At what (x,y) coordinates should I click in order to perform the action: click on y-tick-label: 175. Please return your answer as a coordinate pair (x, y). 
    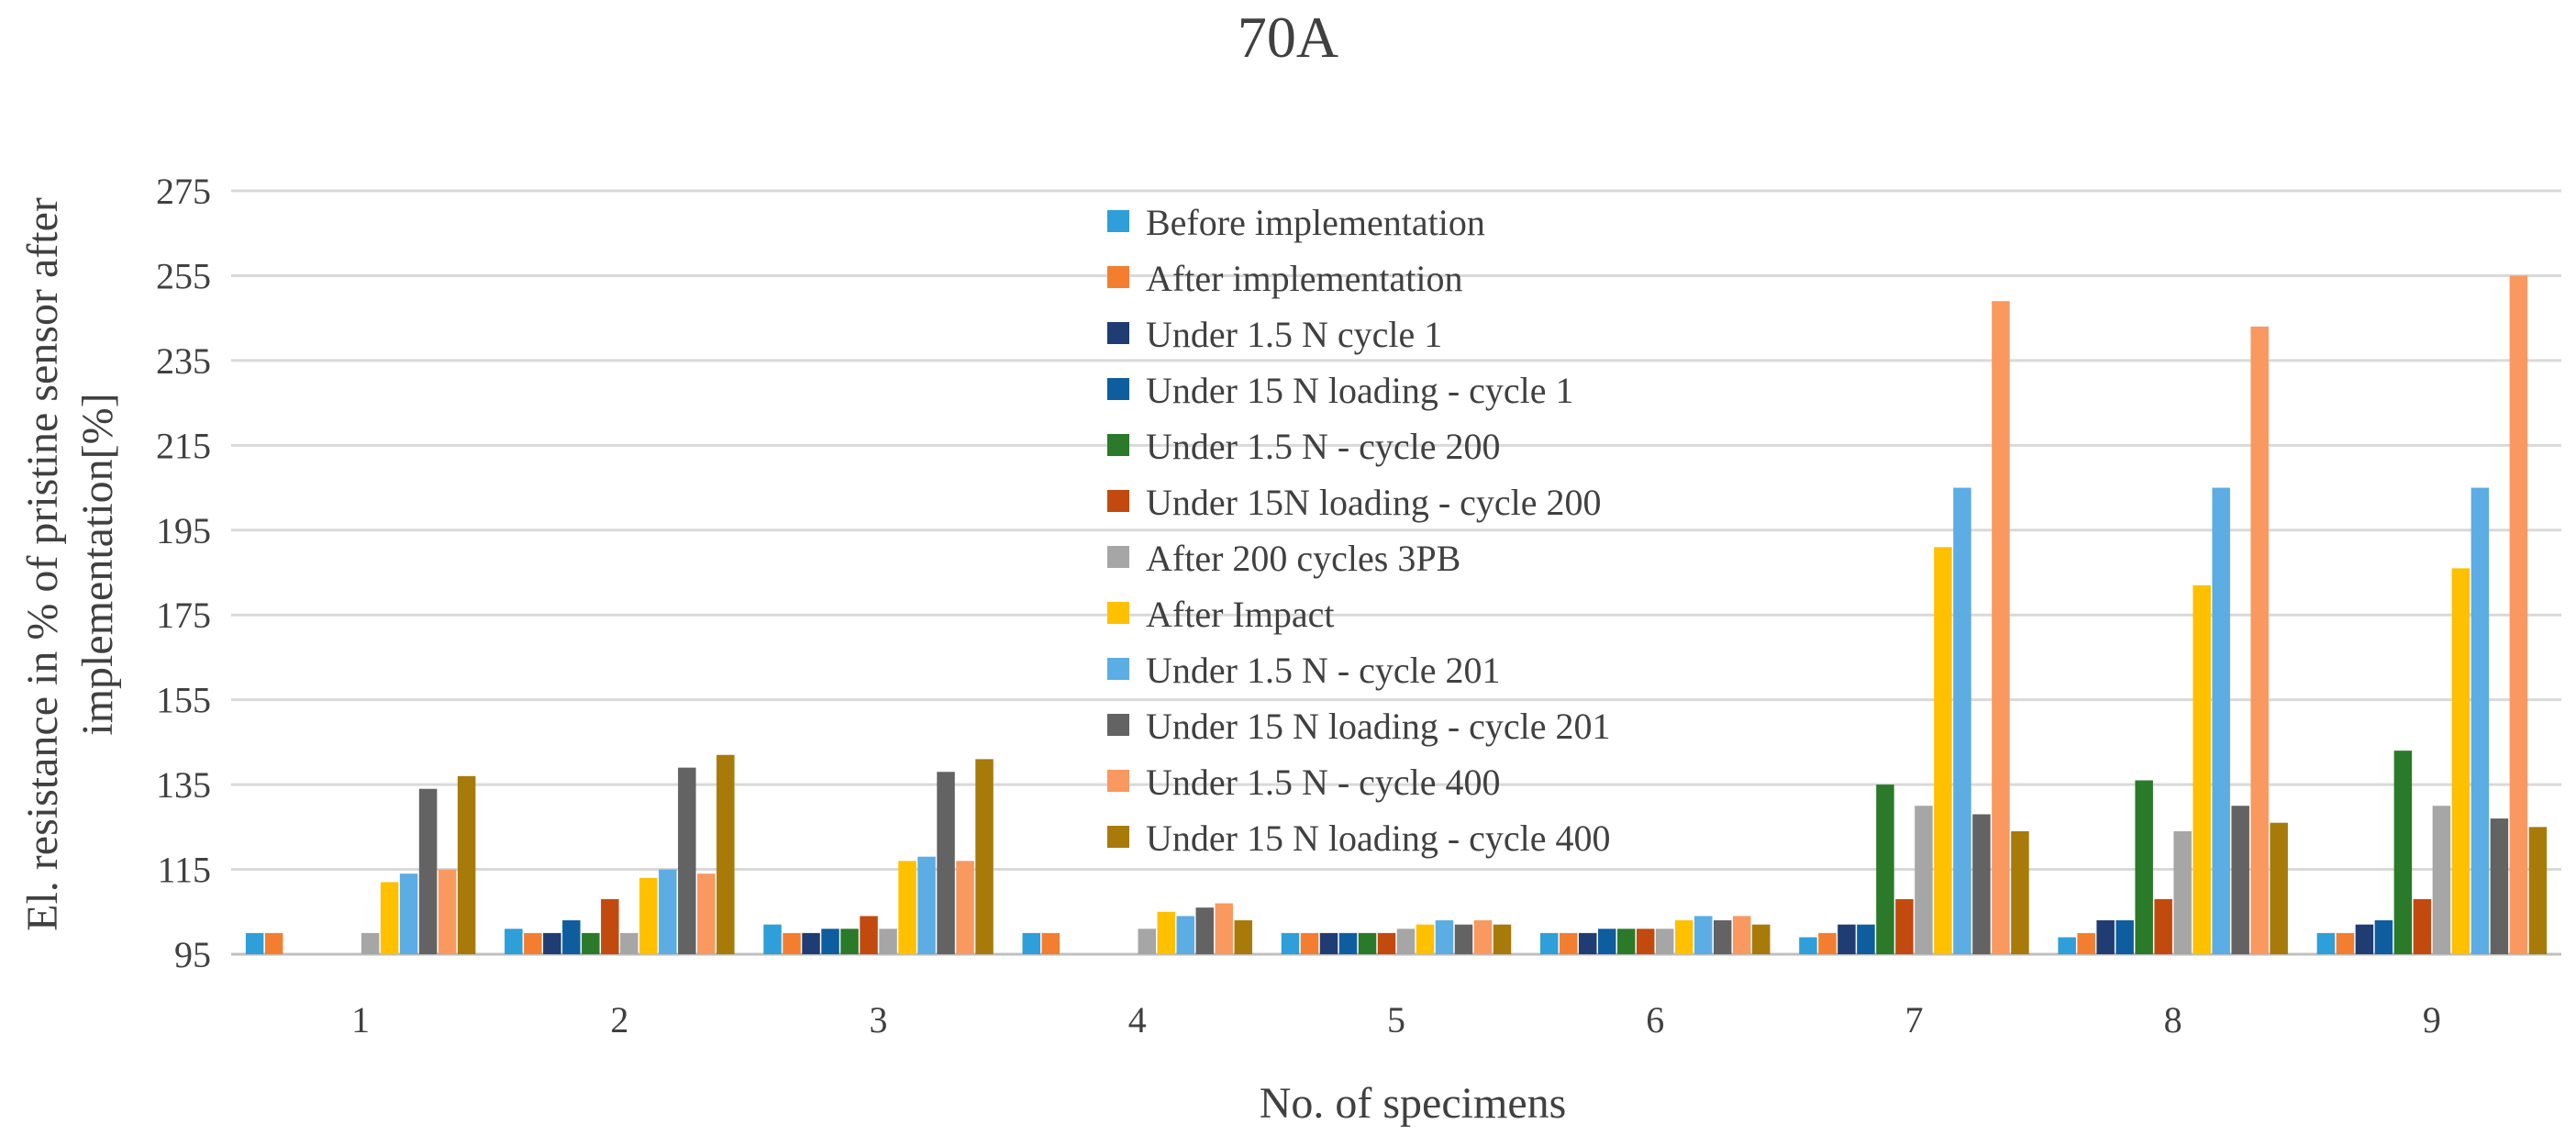
    Looking at the image, I should click on (183, 615).